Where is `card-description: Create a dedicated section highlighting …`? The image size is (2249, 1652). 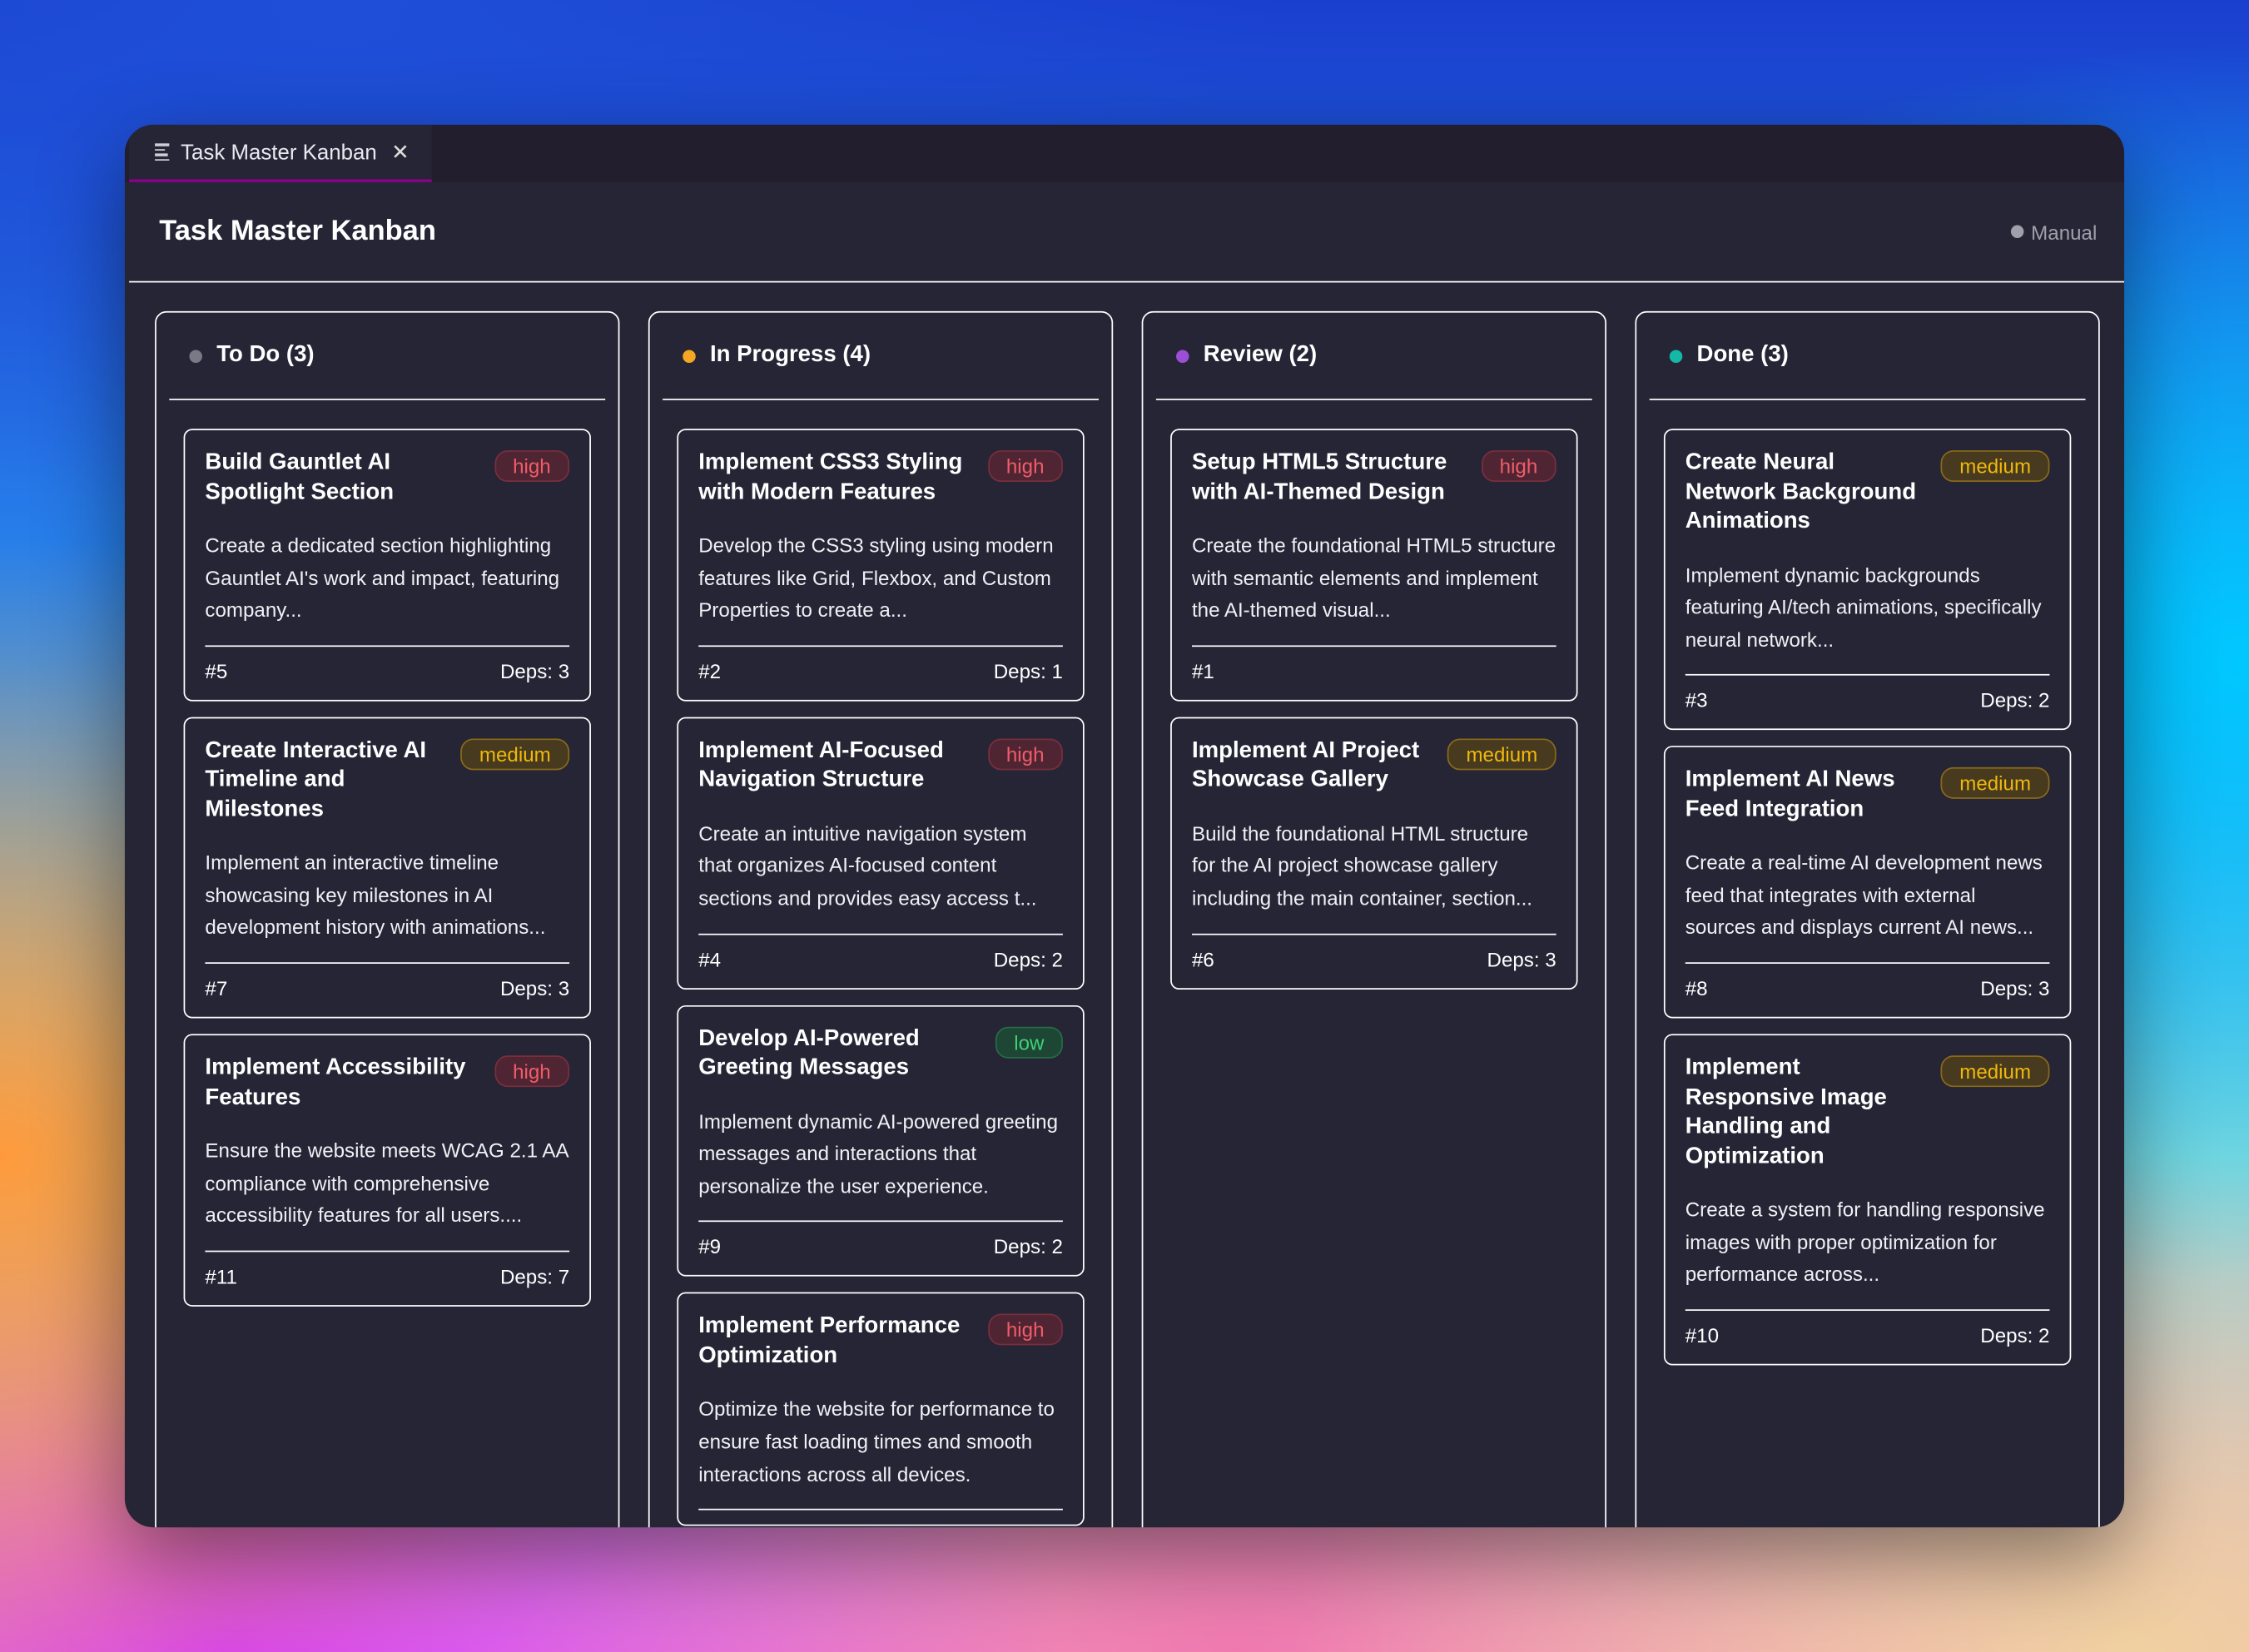 card-description: Create a dedicated section highlighting … is located at coordinates (387, 588).